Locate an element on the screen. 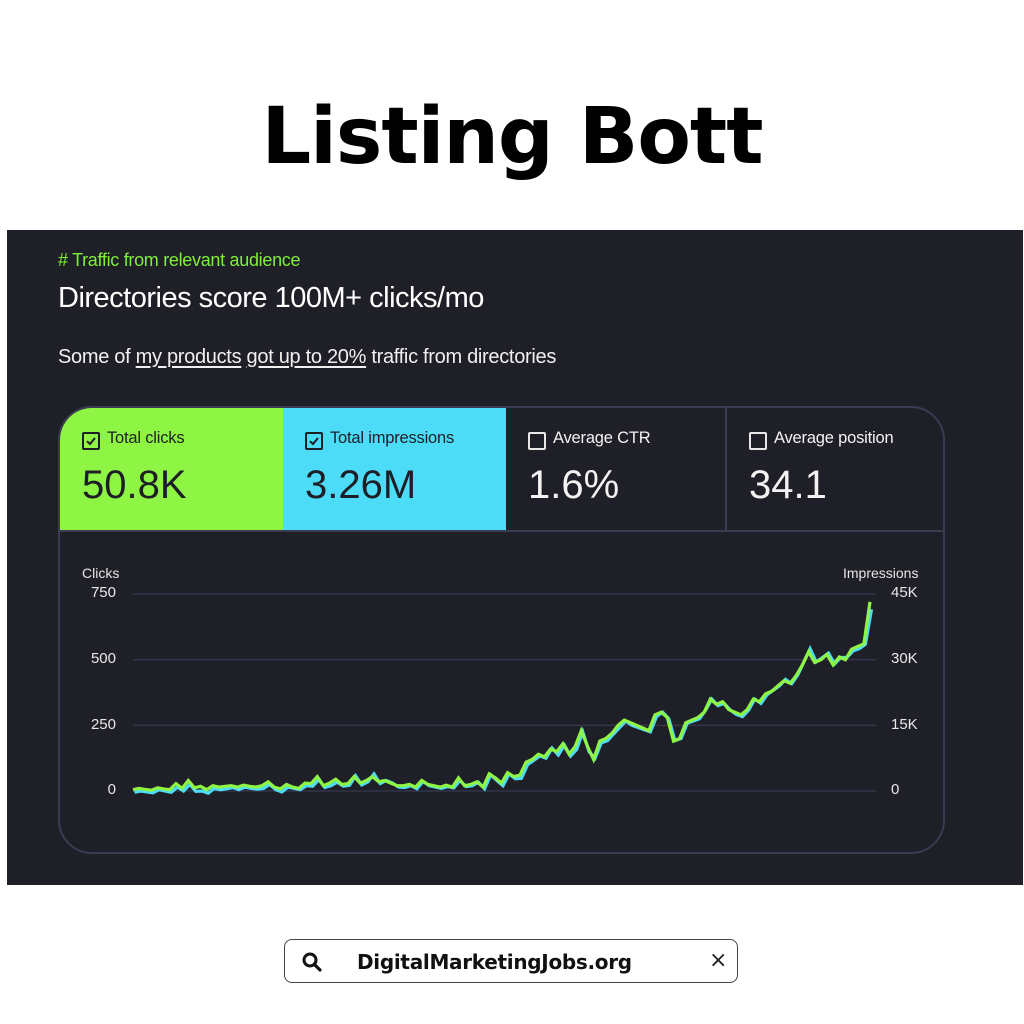  clicks-line is located at coordinates (502, 696).